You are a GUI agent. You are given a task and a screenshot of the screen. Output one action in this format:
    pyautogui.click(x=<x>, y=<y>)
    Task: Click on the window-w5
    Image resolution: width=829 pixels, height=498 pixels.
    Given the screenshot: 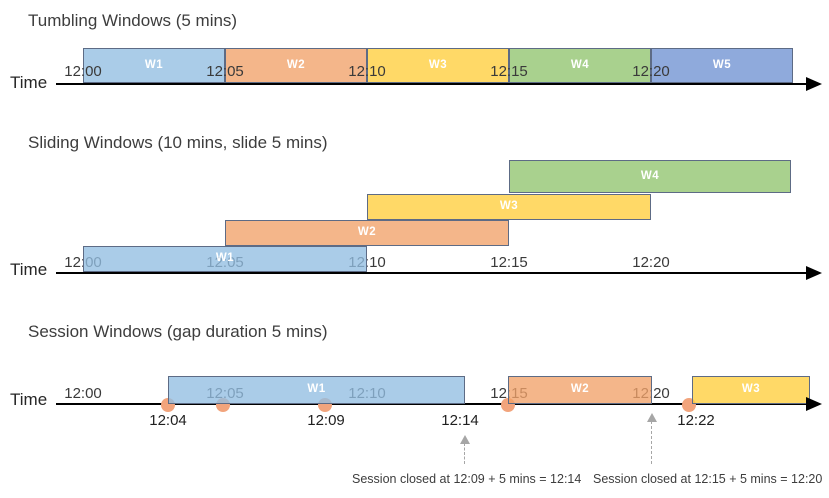 What is the action you would take?
    pyautogui.click(x=722, y=65)
    